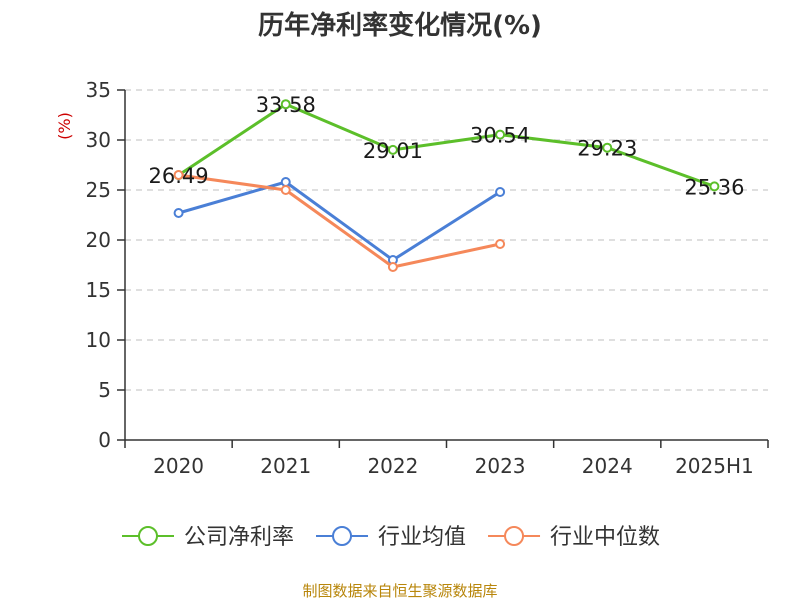  I want to click on y-tick-label: 10, so click(98, 340).